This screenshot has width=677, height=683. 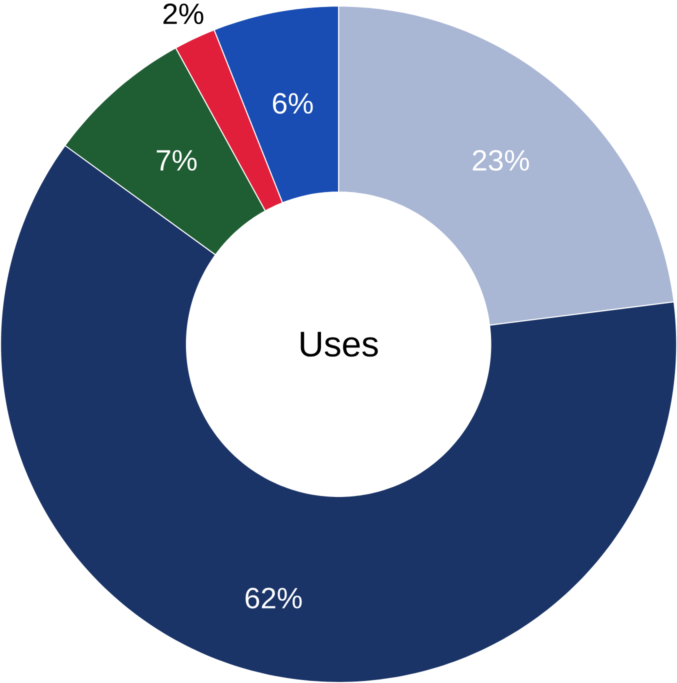 What do you see at coordinates (339, 344) in the screenshot?
I see `text: Uses` at bounding box center [339, 344].